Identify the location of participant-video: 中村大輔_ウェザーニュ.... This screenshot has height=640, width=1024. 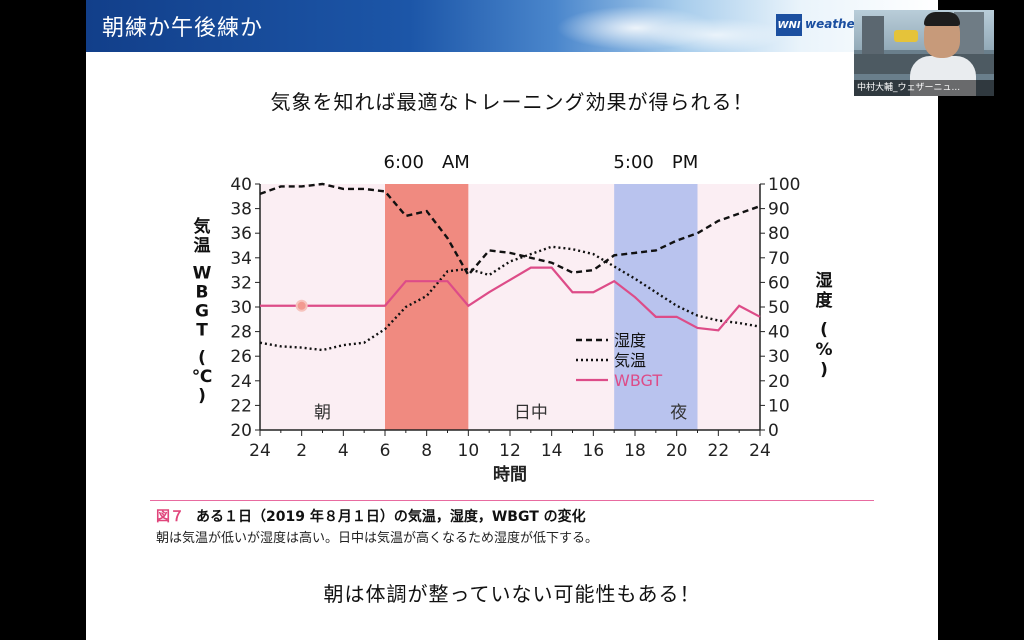
(924, 53).